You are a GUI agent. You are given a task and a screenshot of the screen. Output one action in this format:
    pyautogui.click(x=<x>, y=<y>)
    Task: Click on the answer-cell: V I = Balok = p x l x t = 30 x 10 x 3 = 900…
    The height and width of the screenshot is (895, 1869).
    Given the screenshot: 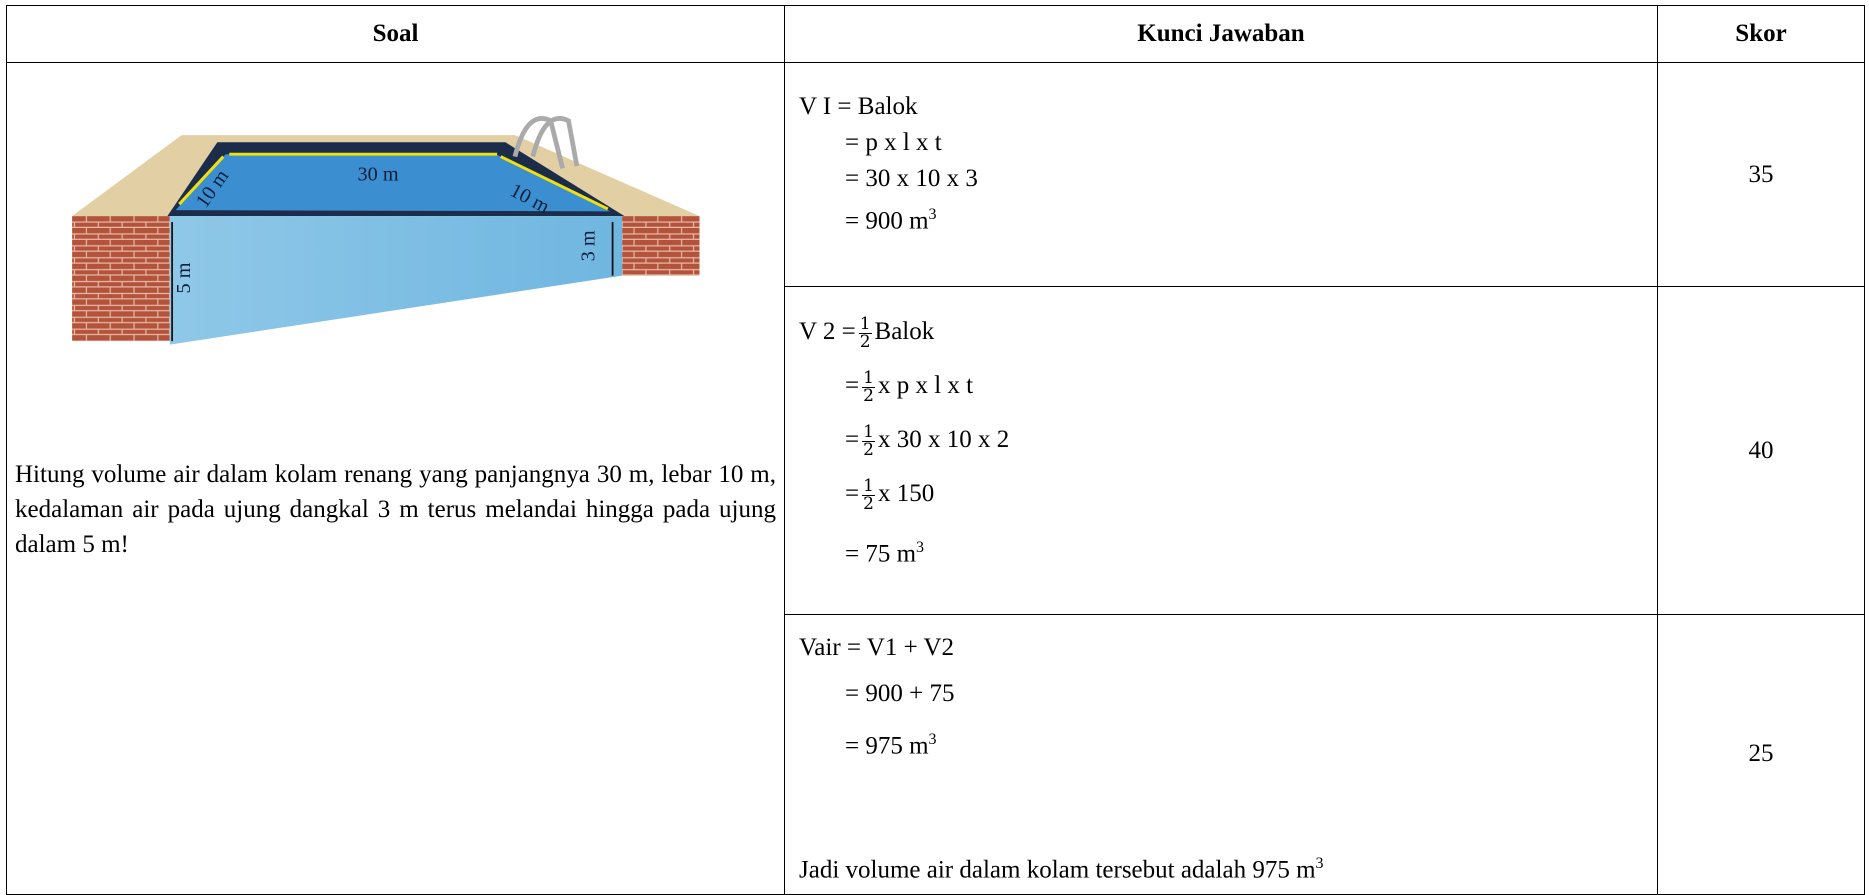 What is the action you would take?
    pyautogui.click(x=1221, y=174)
    